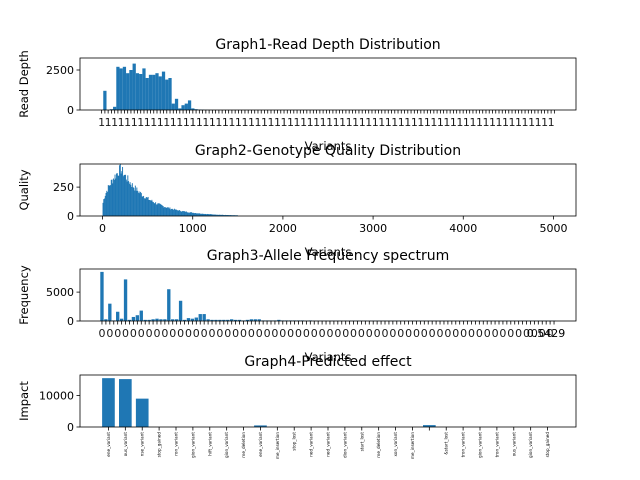 This screenshot has width=640, height=480. I want to click on chart-title: Graph3-Allele Frequency spectrum, so click(328, 256).